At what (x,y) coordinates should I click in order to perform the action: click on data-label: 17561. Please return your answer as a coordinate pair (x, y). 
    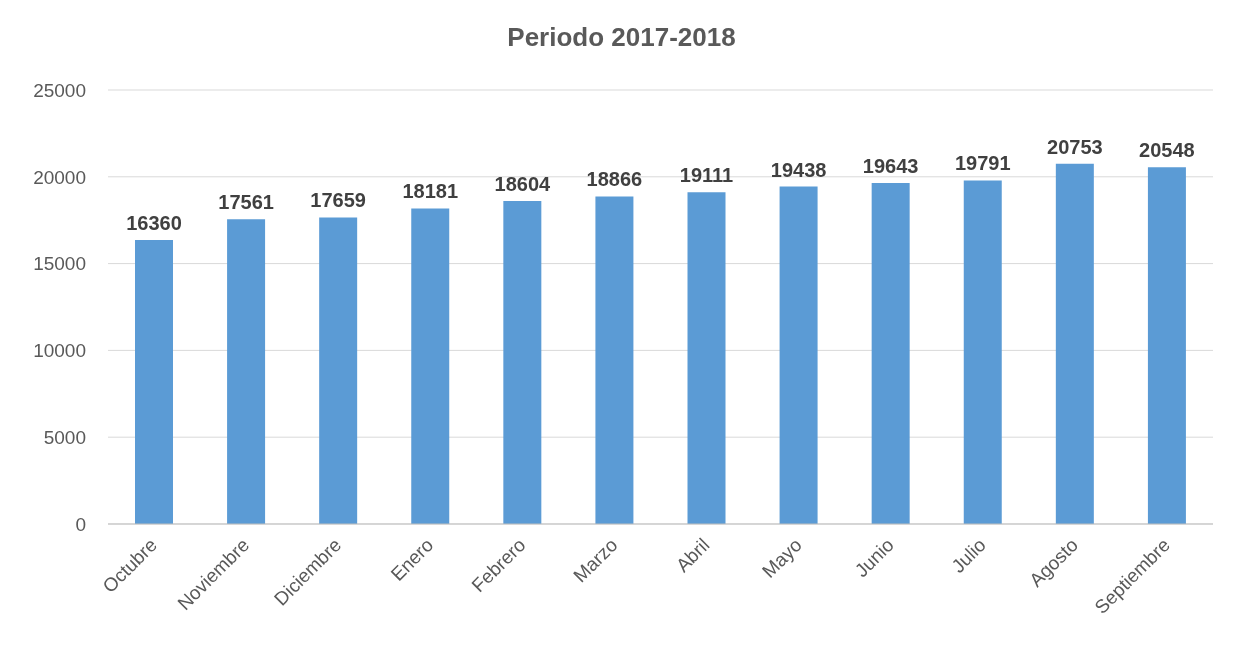
    Looking at the image, I should click on (246, 202).